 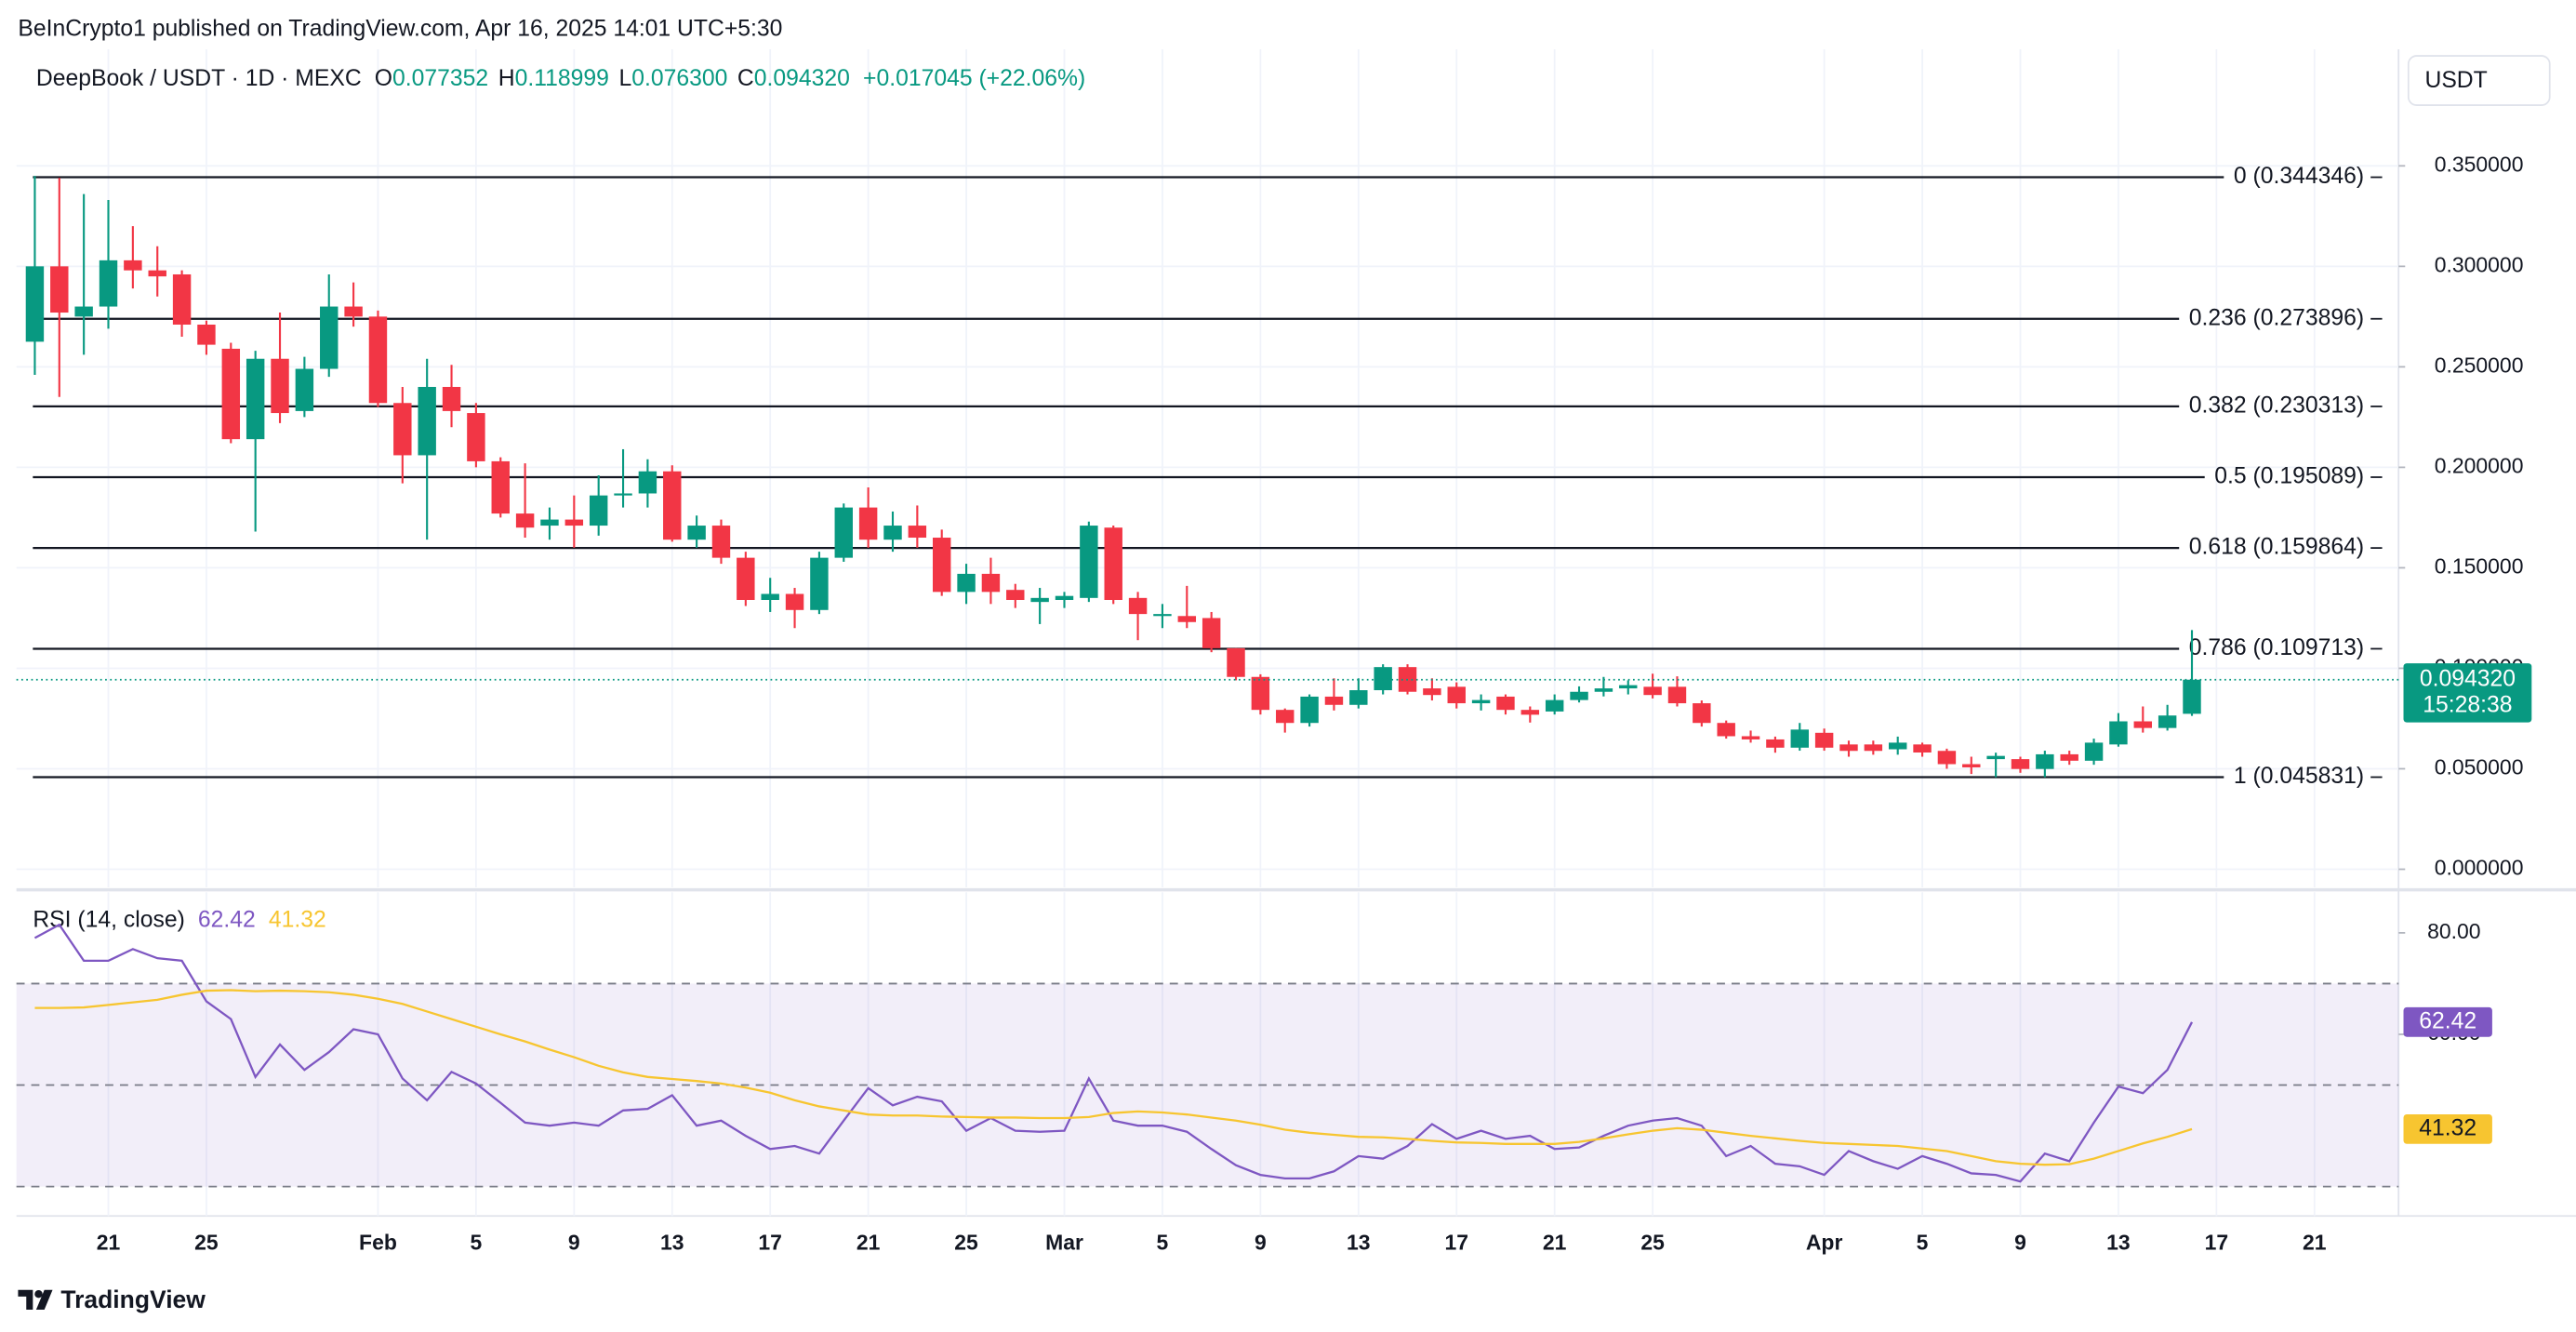 What do you see at coordinates (1456, 1242) in the screenshot?
I see `x-tick-label: 17` at bounding box center [1456, 1242].